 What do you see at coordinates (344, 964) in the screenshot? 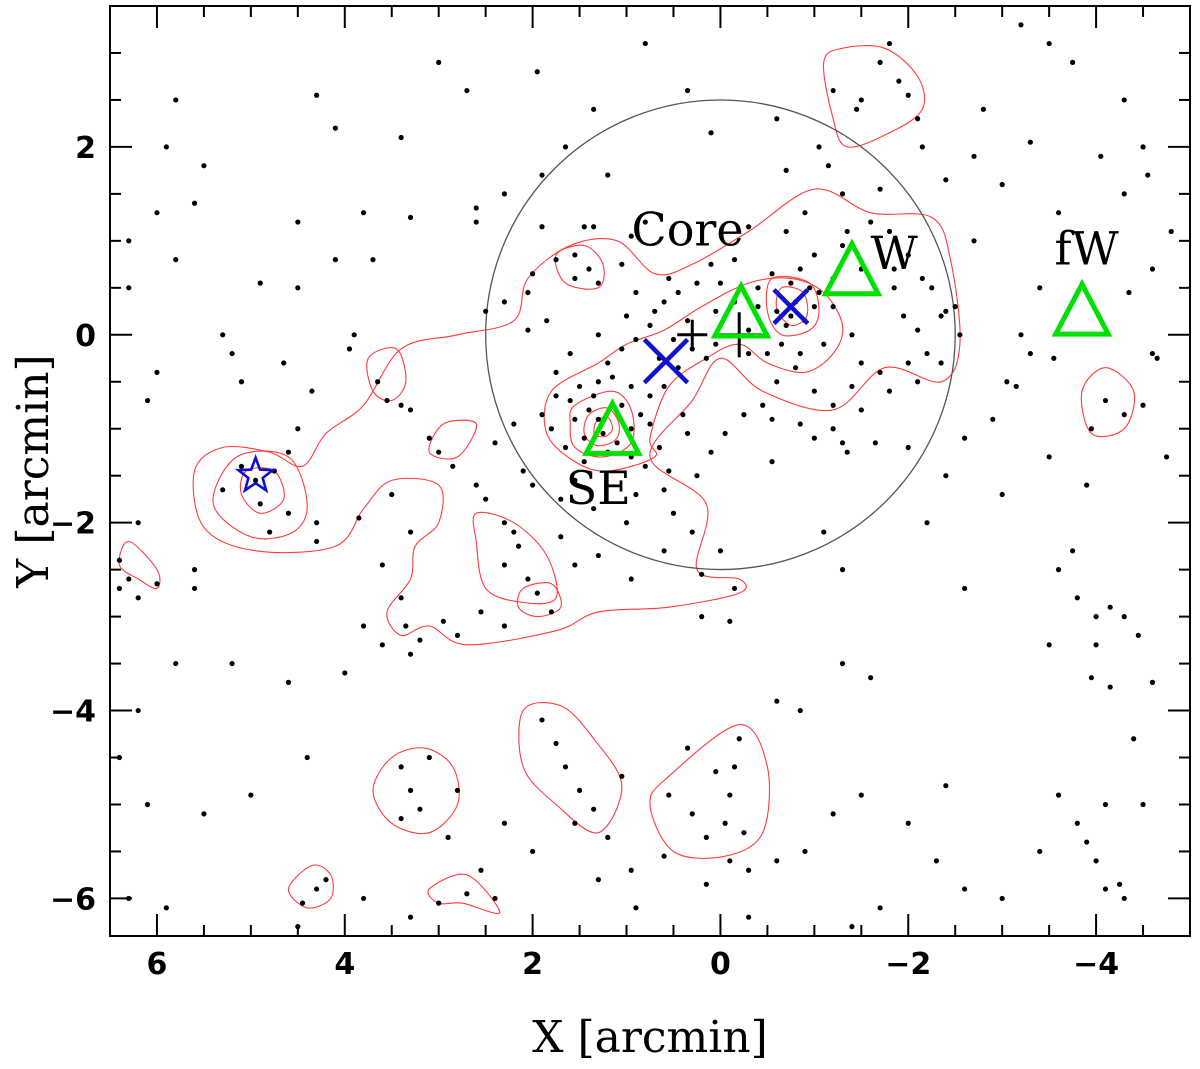
I see `x-tick-label: 4` at bounding box center [344, 964].